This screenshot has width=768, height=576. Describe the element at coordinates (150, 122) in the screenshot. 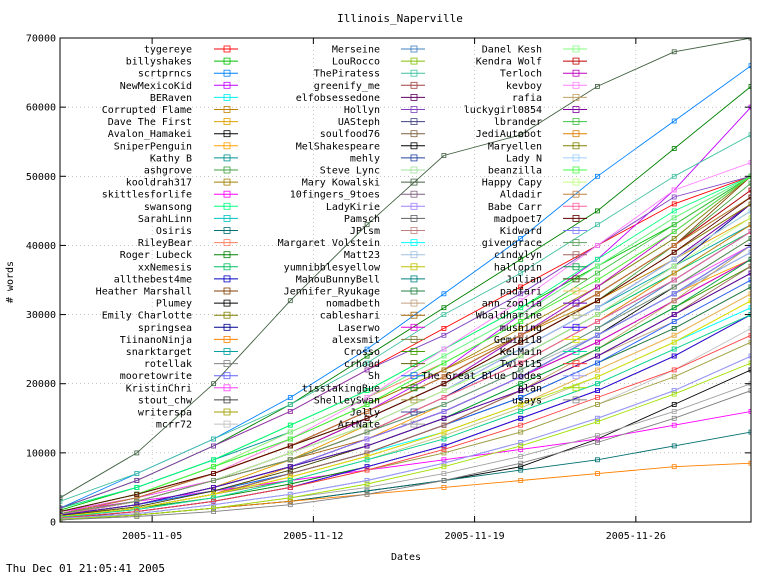

I see `legend-label: Dave The First` at that location.